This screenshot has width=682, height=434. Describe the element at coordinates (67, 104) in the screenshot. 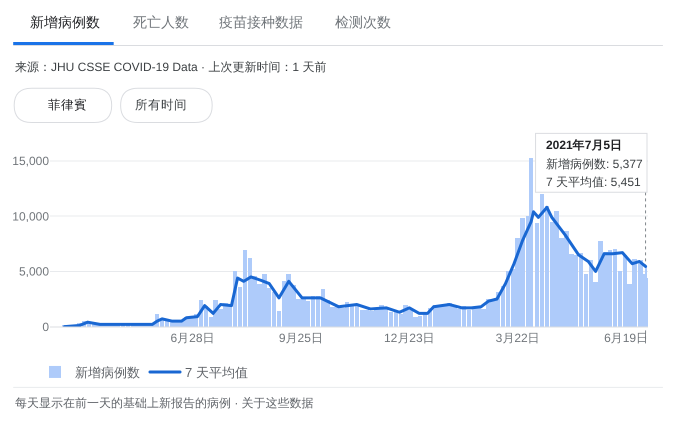

I see `text: 菲律賓` at that location.